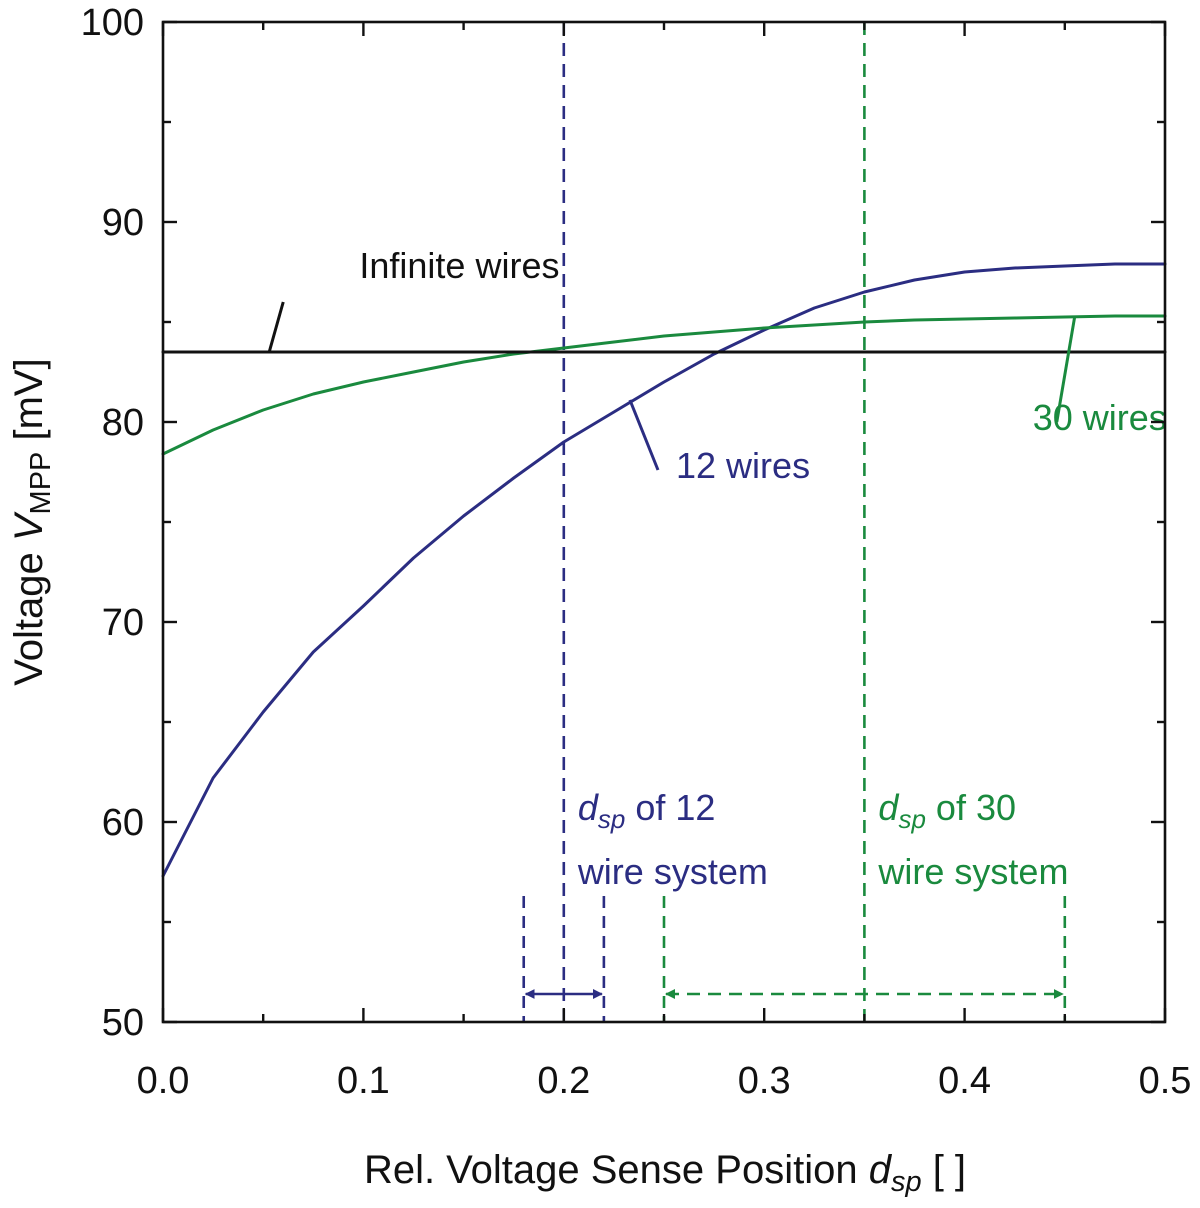 The width and height of the screenshot is (1200, 1208). What do you see at coordinates (459, 265) in the screenshot?
I see `curve-label-0: Infinite wires` at bounding box center [459, 265].